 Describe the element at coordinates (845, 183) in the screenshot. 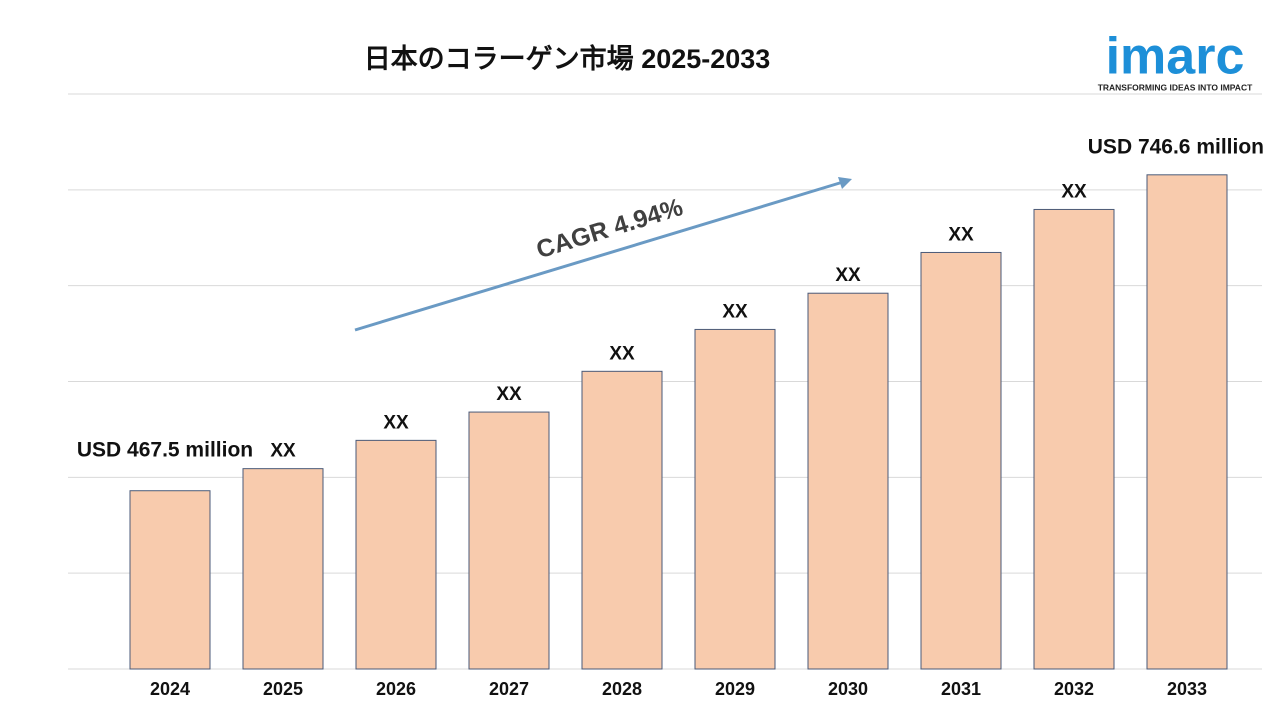

I see `cagr-arrowhead` at that location.